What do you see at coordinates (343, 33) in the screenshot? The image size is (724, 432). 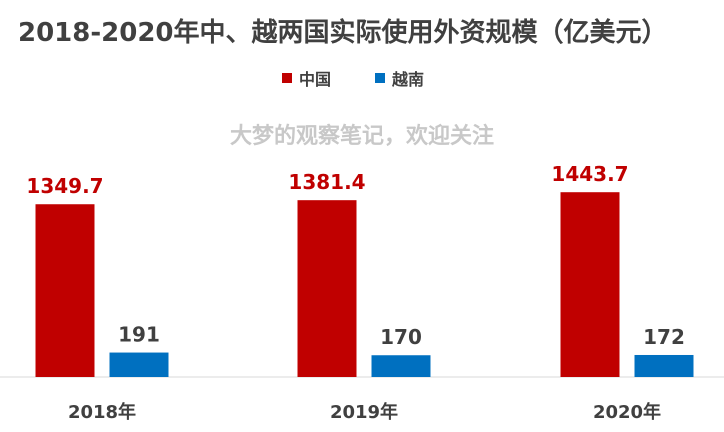 I see `chart-title: 2018-2020年中、越两国实际使用外资规模（亿美元）` at bounding box center [343, 33].